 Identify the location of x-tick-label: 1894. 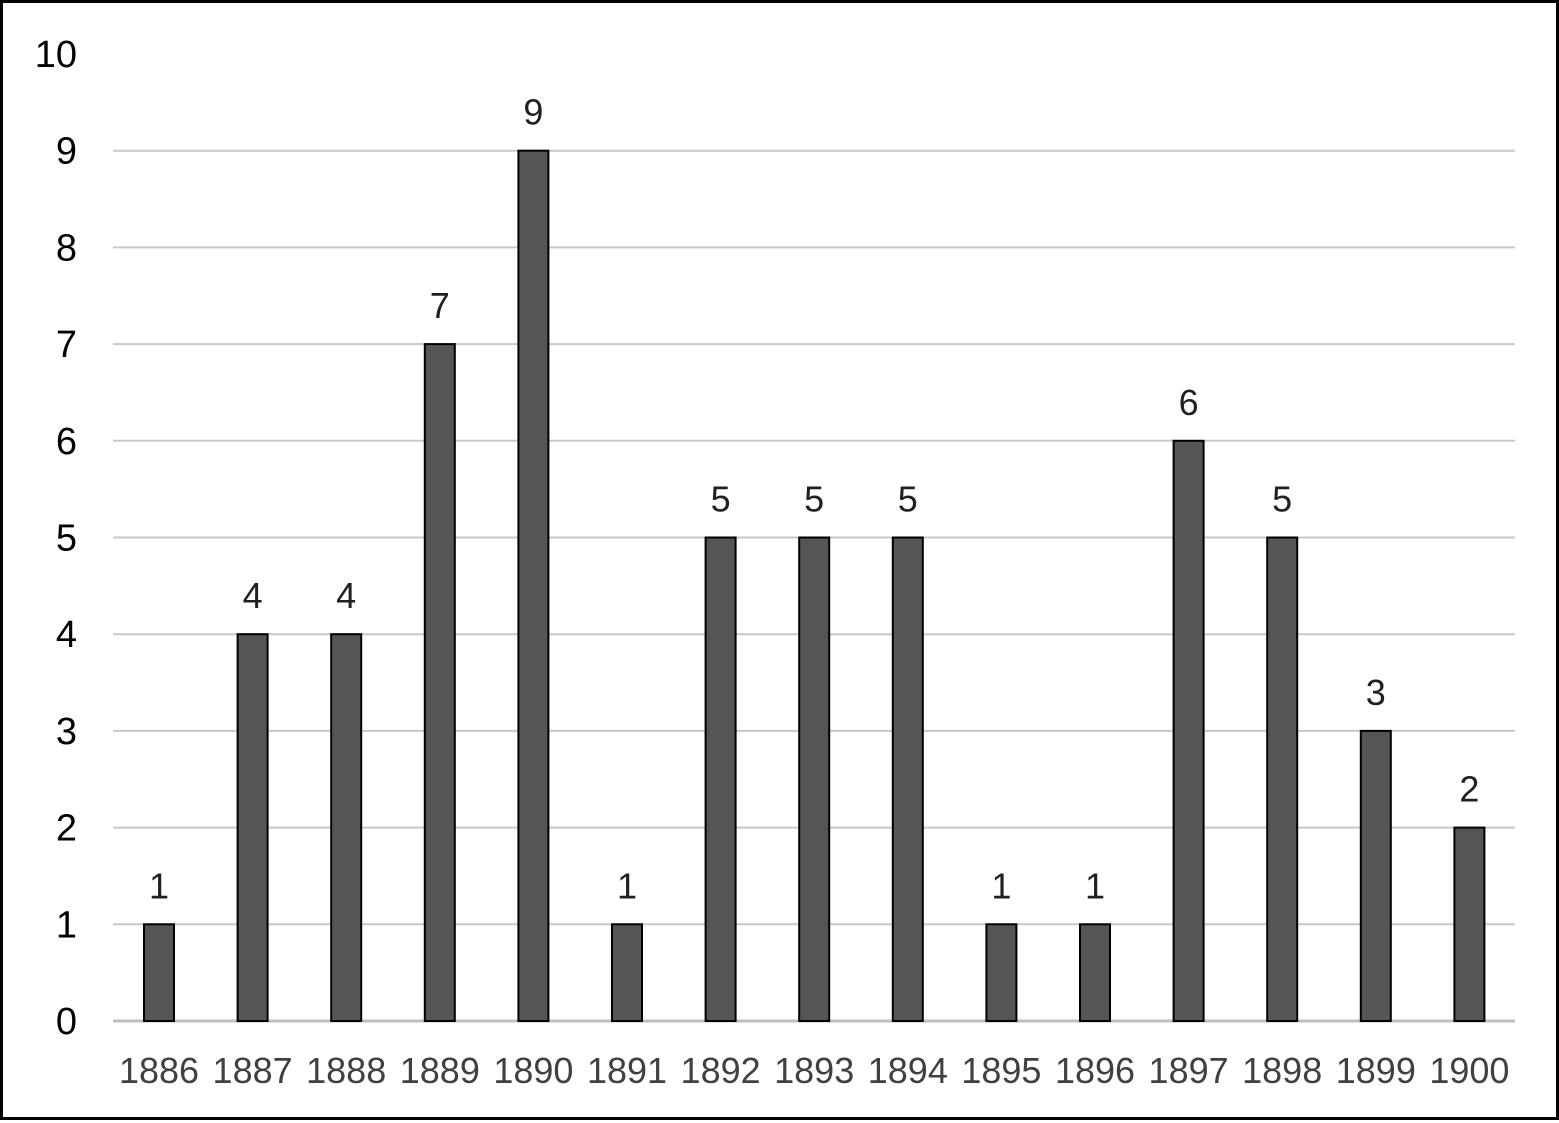
(908, 1070).